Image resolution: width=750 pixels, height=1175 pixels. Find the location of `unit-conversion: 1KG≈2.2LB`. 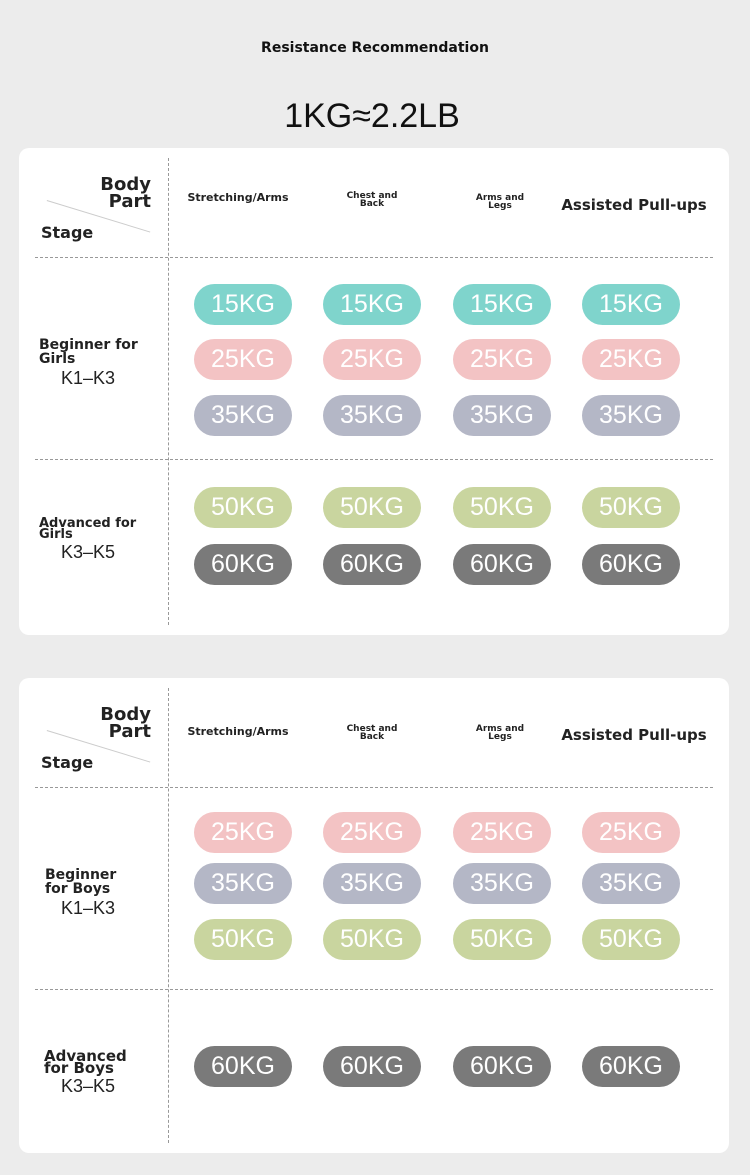

unit-conversion: 1KG≈2.2LB is located at coordinates (372, 116).